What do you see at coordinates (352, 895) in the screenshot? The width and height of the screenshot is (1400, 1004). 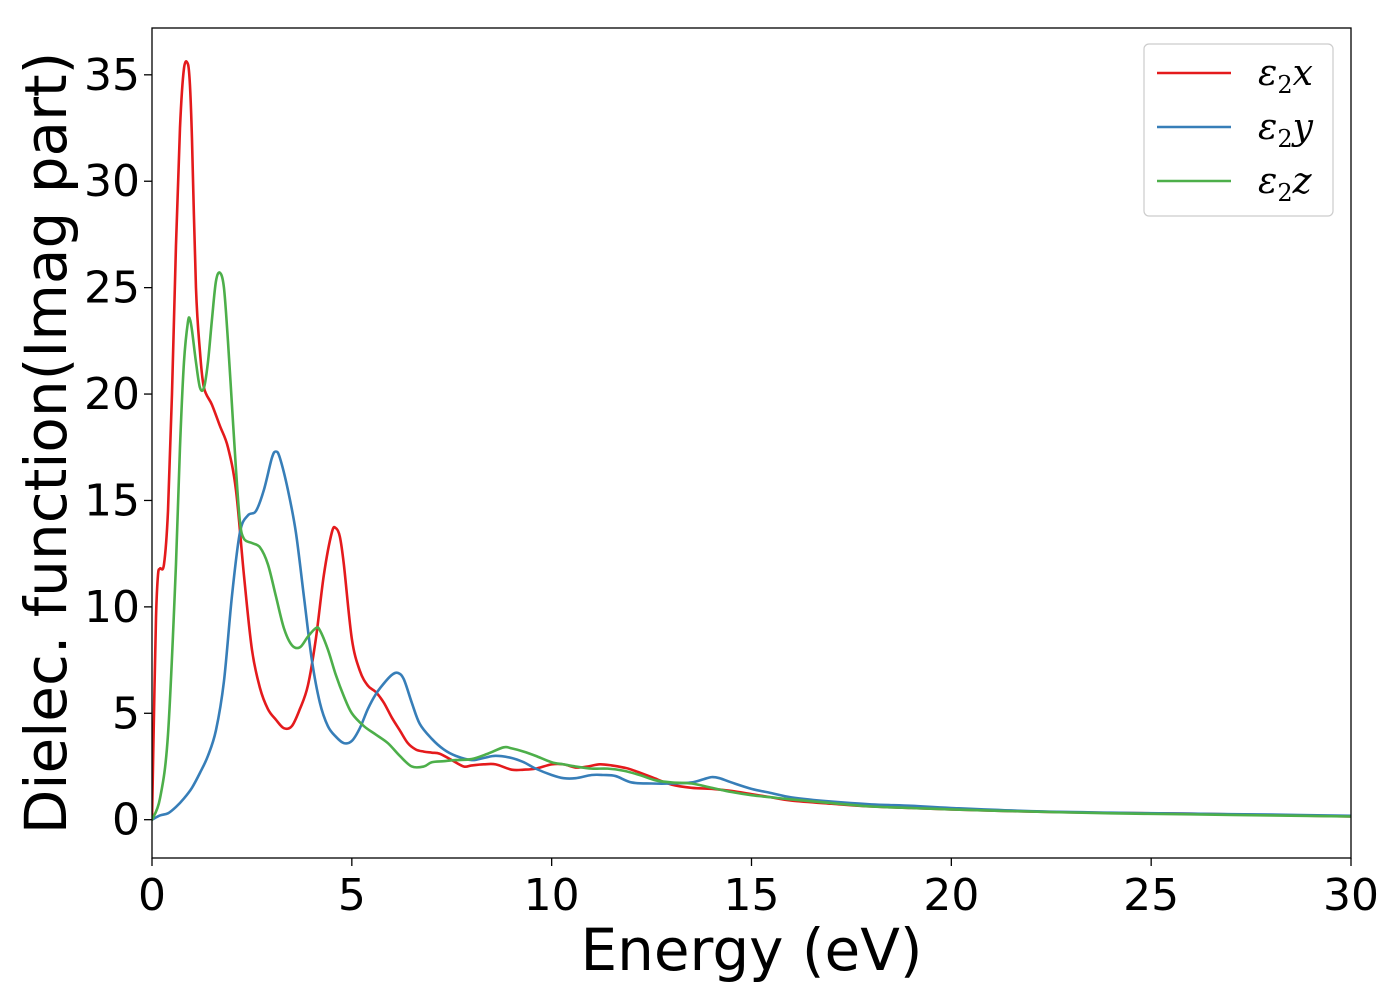 I see `x-tick-label: 5` at bounding box center [352, 895].